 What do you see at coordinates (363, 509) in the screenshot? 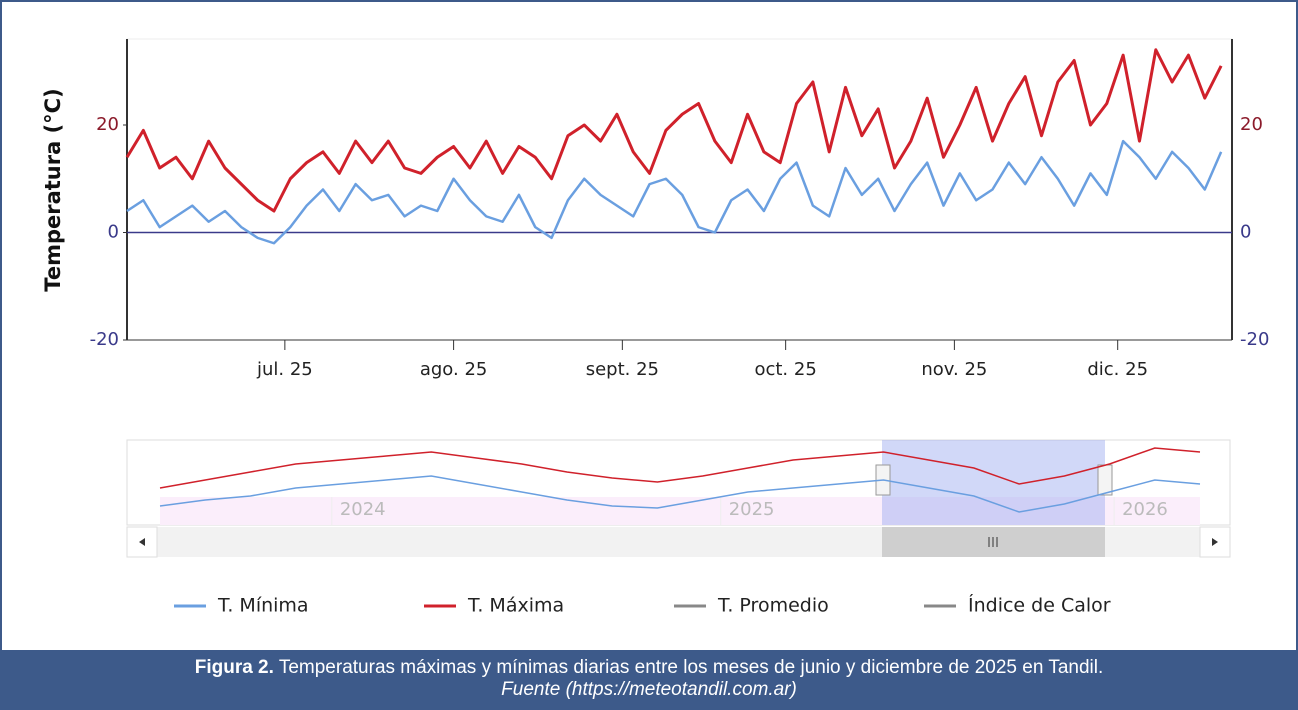
I see `nav-year-label: 2024` at bounding box center [363, 509].